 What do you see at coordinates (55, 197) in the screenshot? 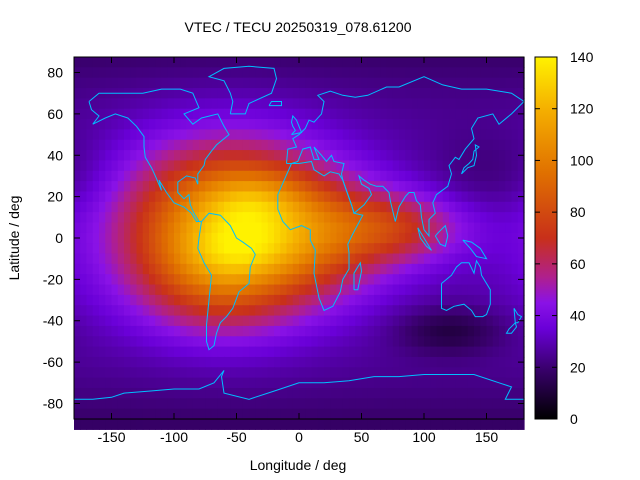
I see `y-tick-label: 20` at bounding box center [55, 197].